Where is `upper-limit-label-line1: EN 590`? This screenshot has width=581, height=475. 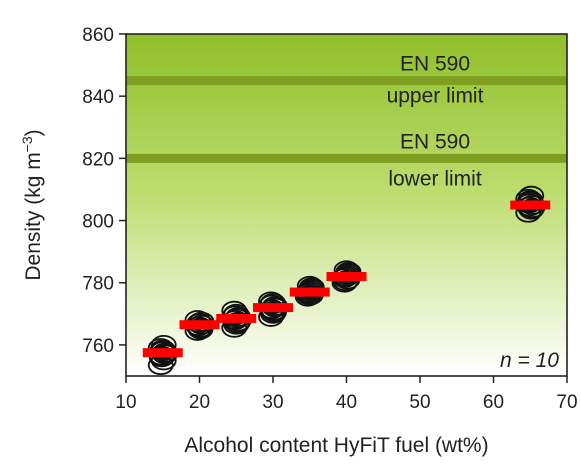 upper-limit-label-line1: EN 590 is located at coordinates (435, 64).